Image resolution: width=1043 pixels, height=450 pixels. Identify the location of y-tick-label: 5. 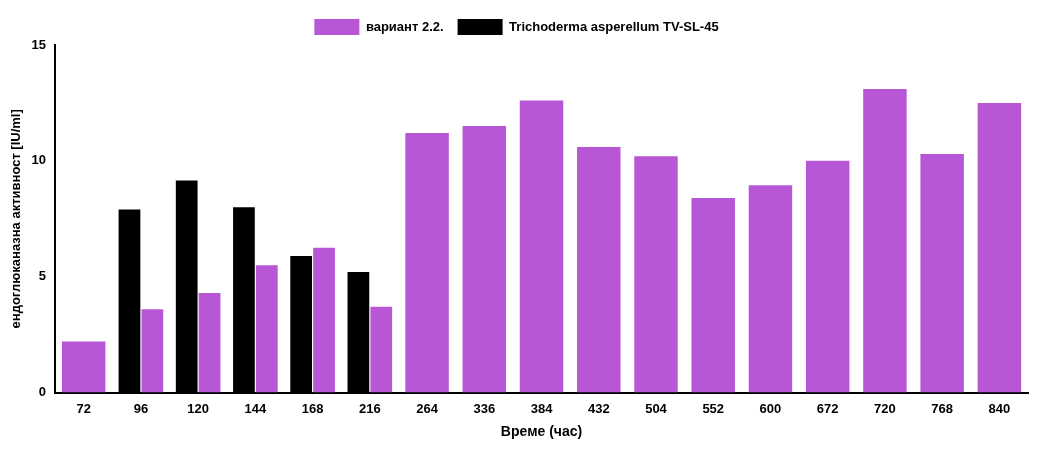
(42, 276).